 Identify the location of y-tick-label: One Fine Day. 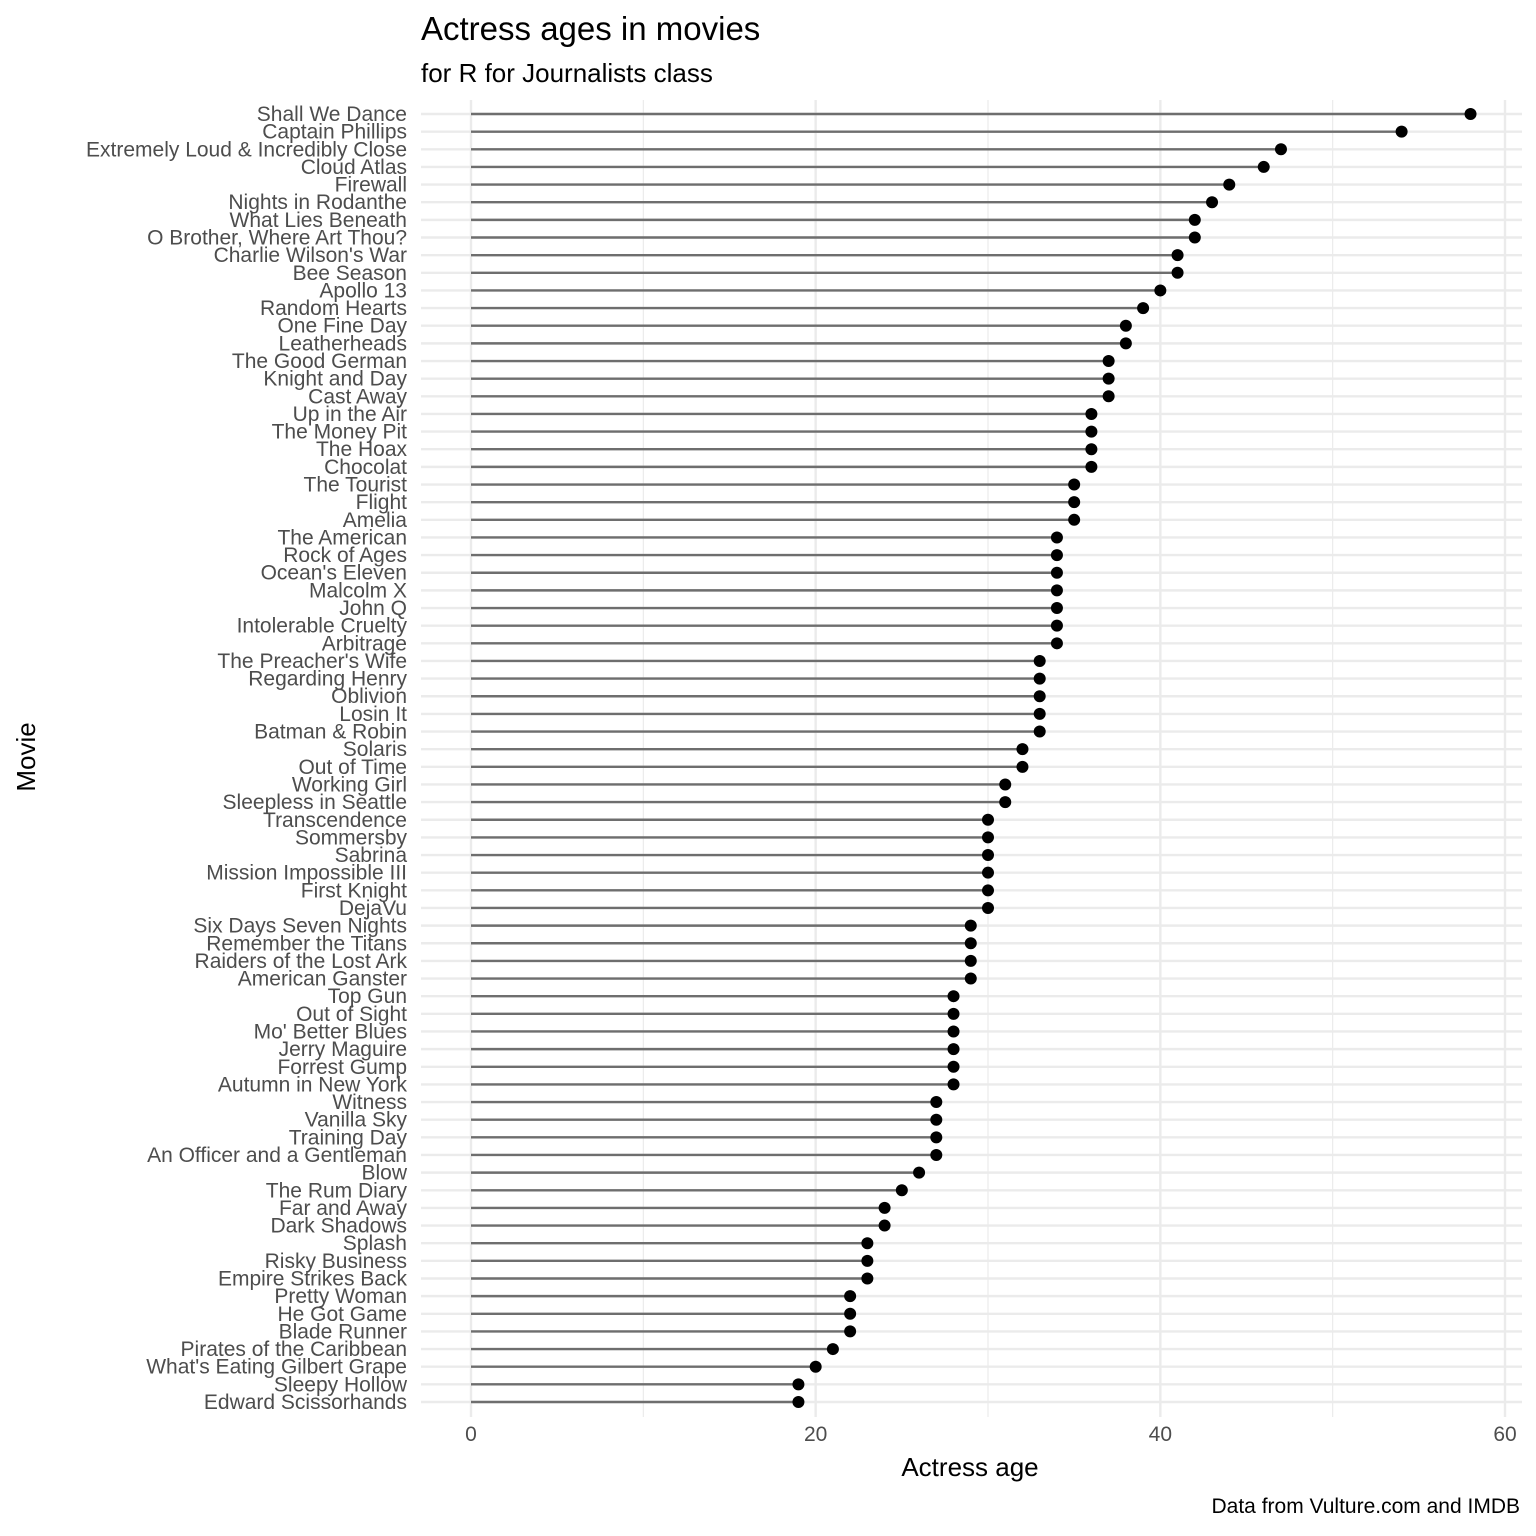
(342, 326).